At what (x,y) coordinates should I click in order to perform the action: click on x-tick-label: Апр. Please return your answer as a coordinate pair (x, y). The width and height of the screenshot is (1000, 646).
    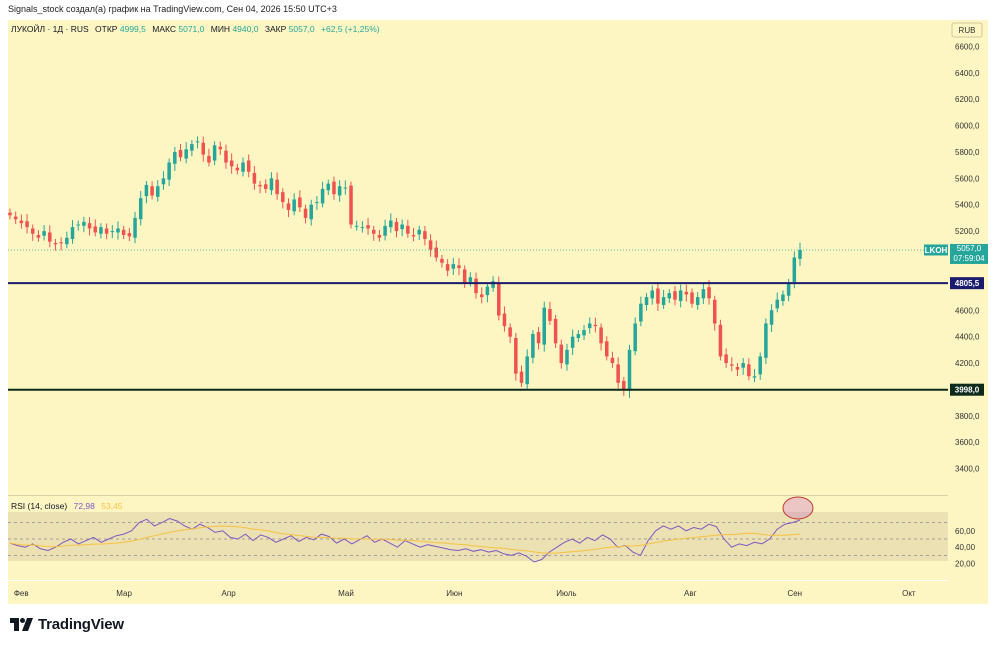
    Looking at the image, I should click on (229, 593).